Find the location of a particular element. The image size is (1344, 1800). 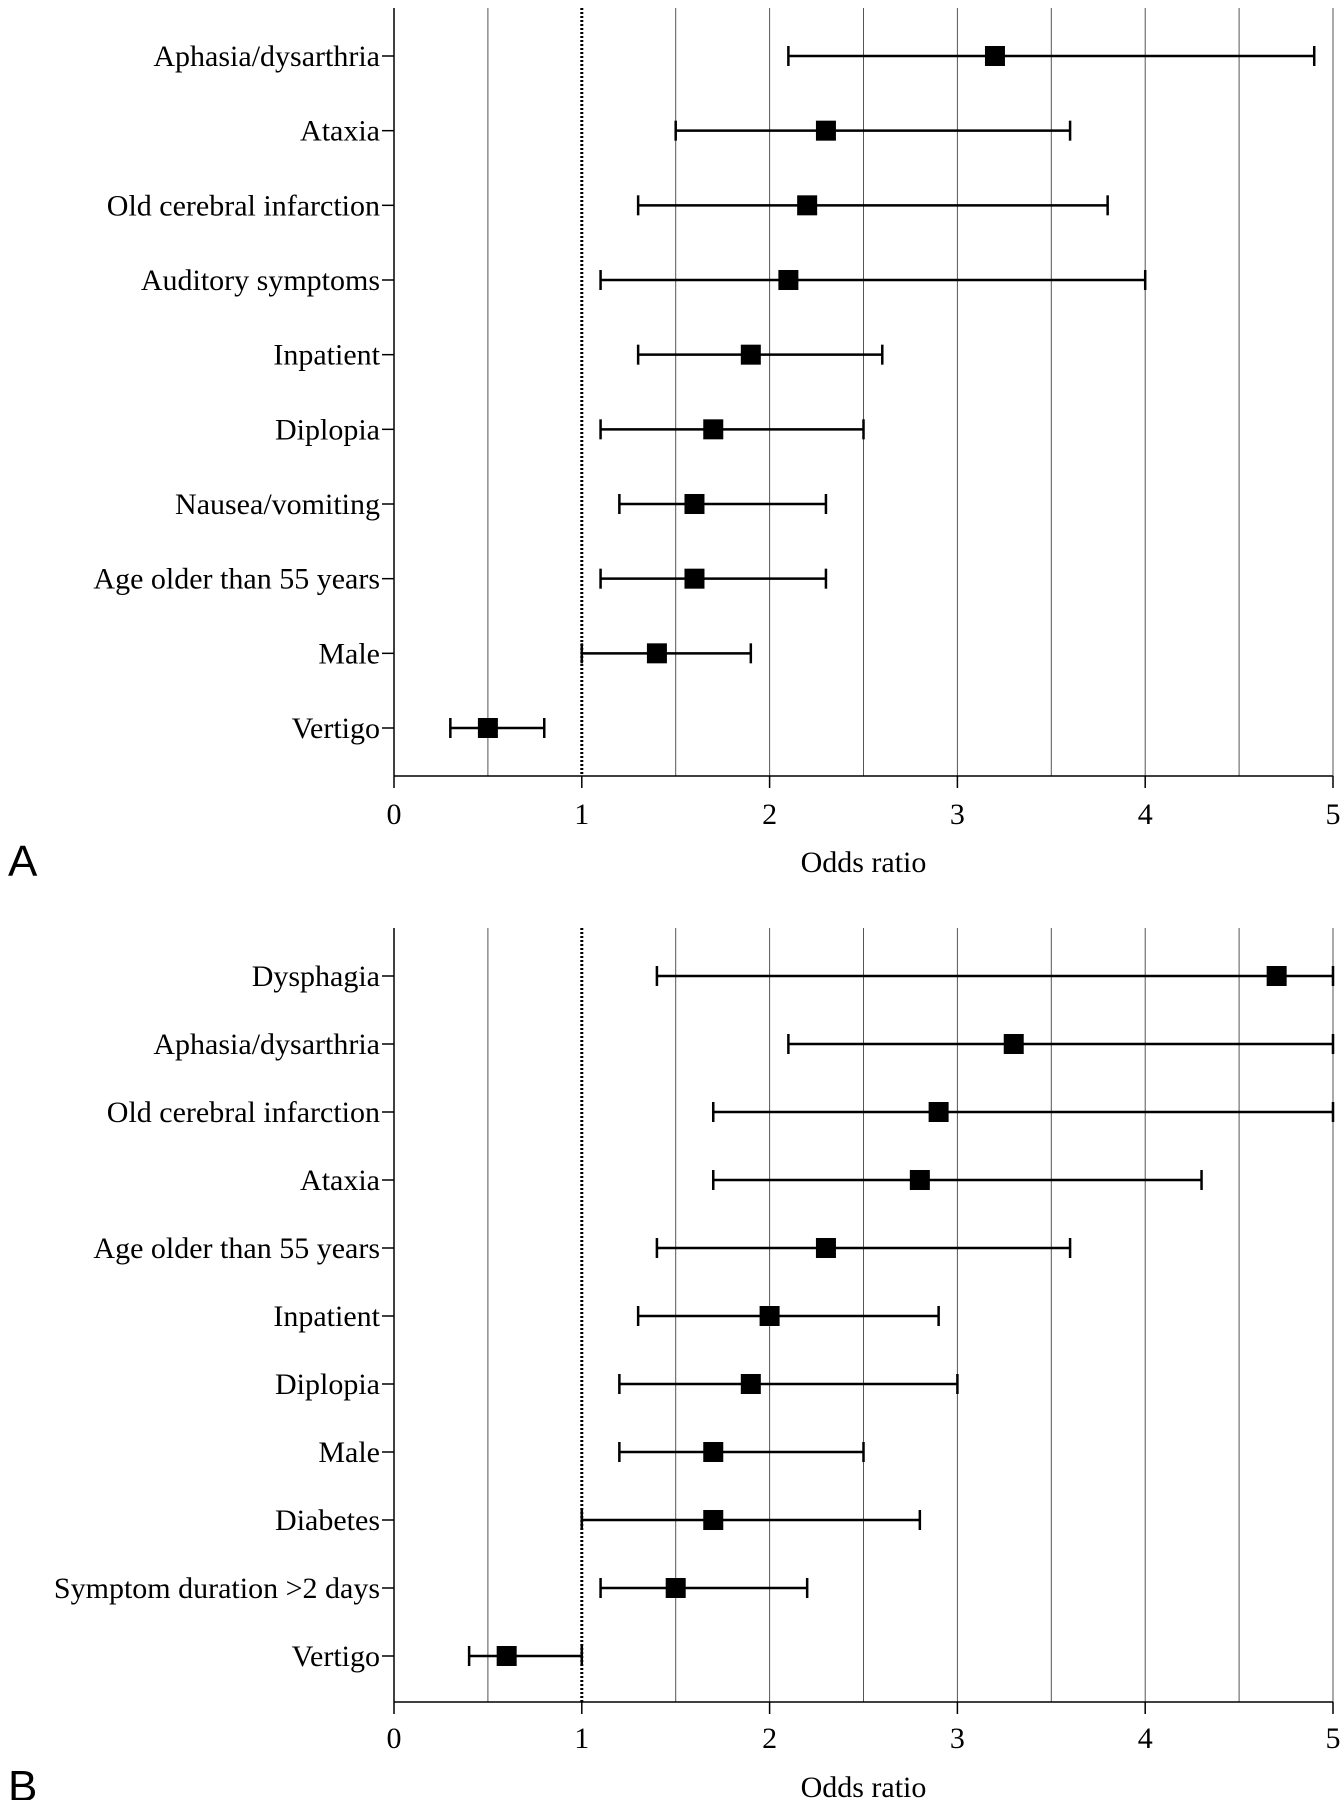

row-label: Symptom duration >2 days is located at coordinates (217, 1588).